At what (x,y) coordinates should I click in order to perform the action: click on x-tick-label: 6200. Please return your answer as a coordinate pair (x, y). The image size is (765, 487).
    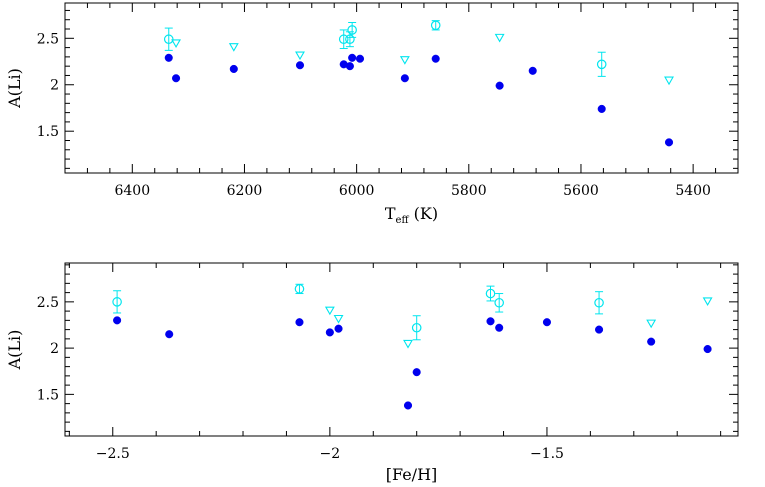
    Looking at the image, I should click on (245, 191).